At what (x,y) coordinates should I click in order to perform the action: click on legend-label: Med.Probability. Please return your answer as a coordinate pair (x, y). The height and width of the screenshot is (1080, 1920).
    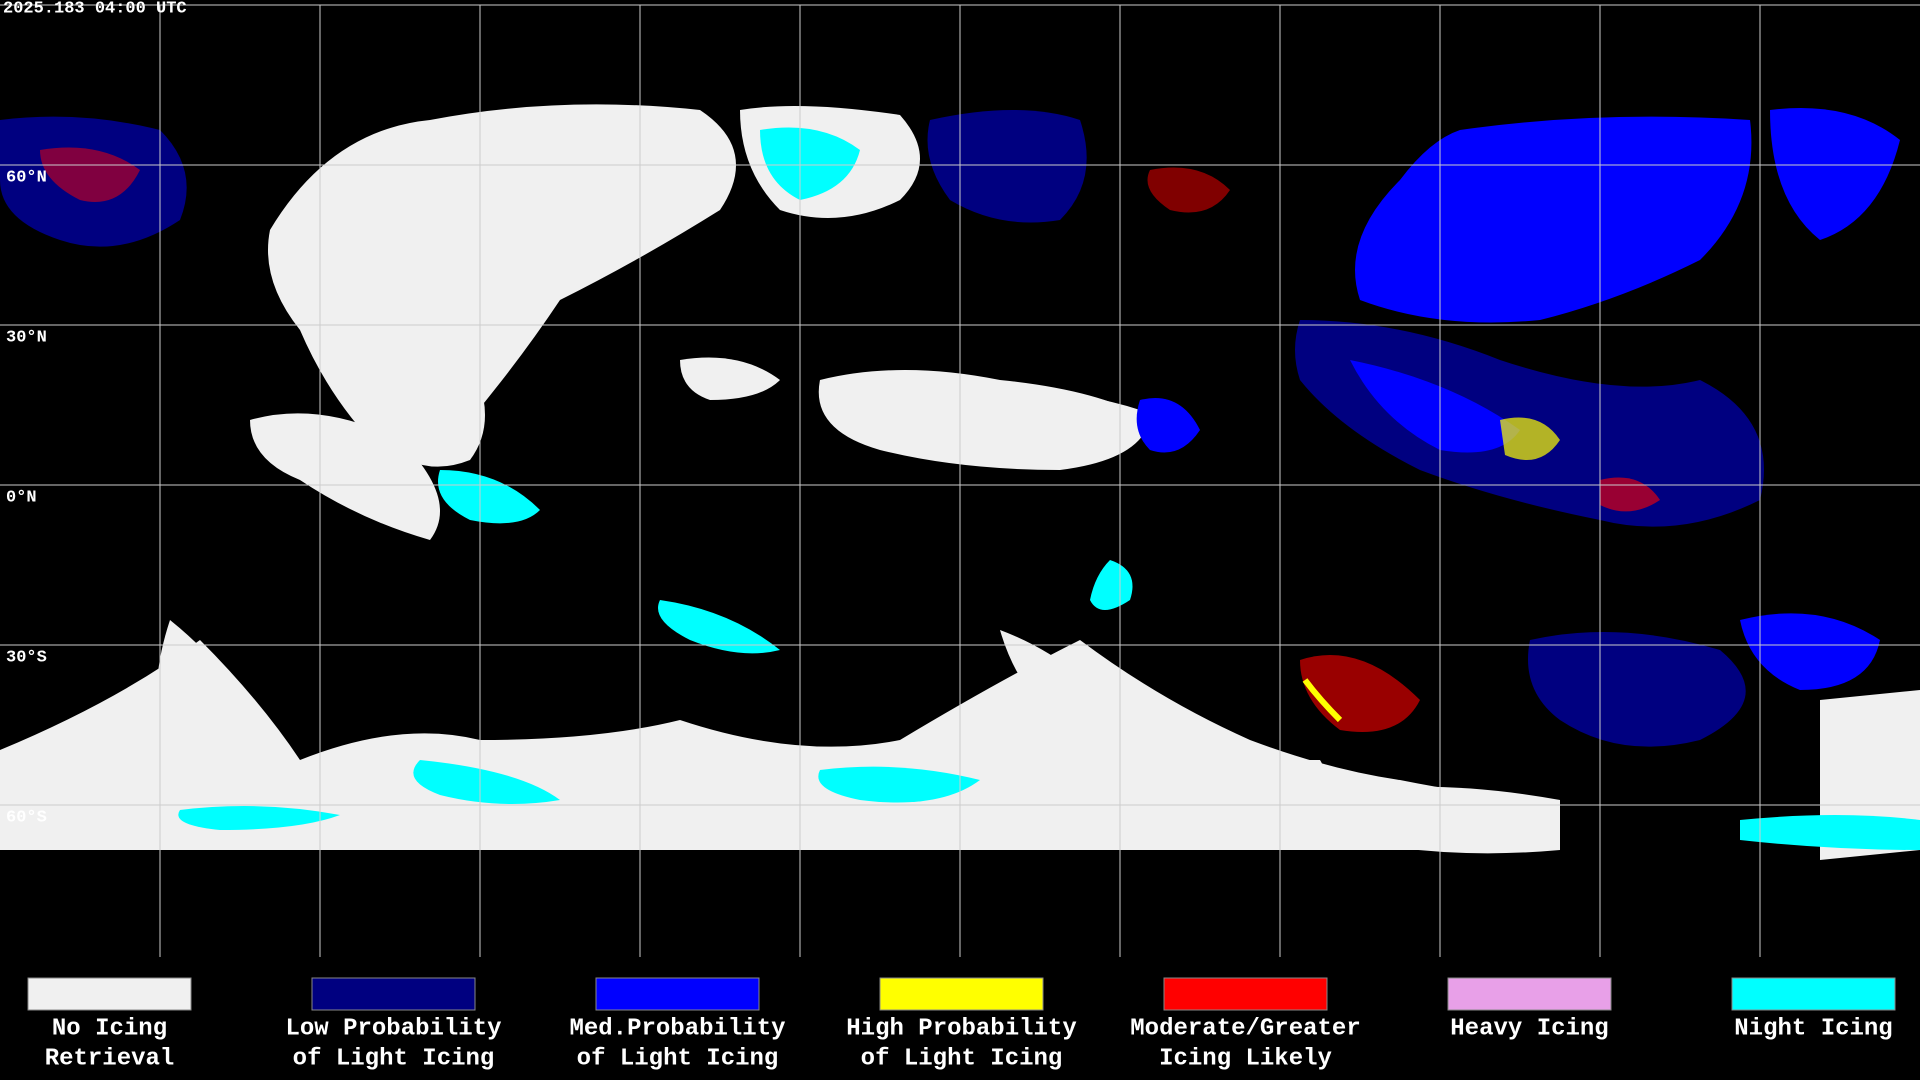
    Looking at the image, I should click on (677, 1028).